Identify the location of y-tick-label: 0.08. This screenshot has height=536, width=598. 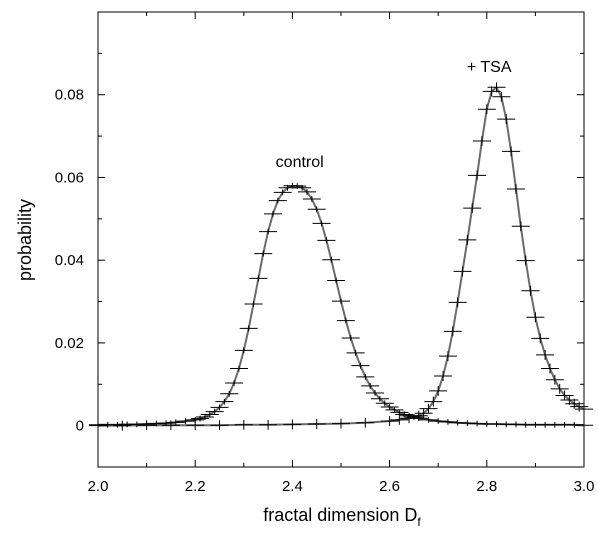
(69, 95).